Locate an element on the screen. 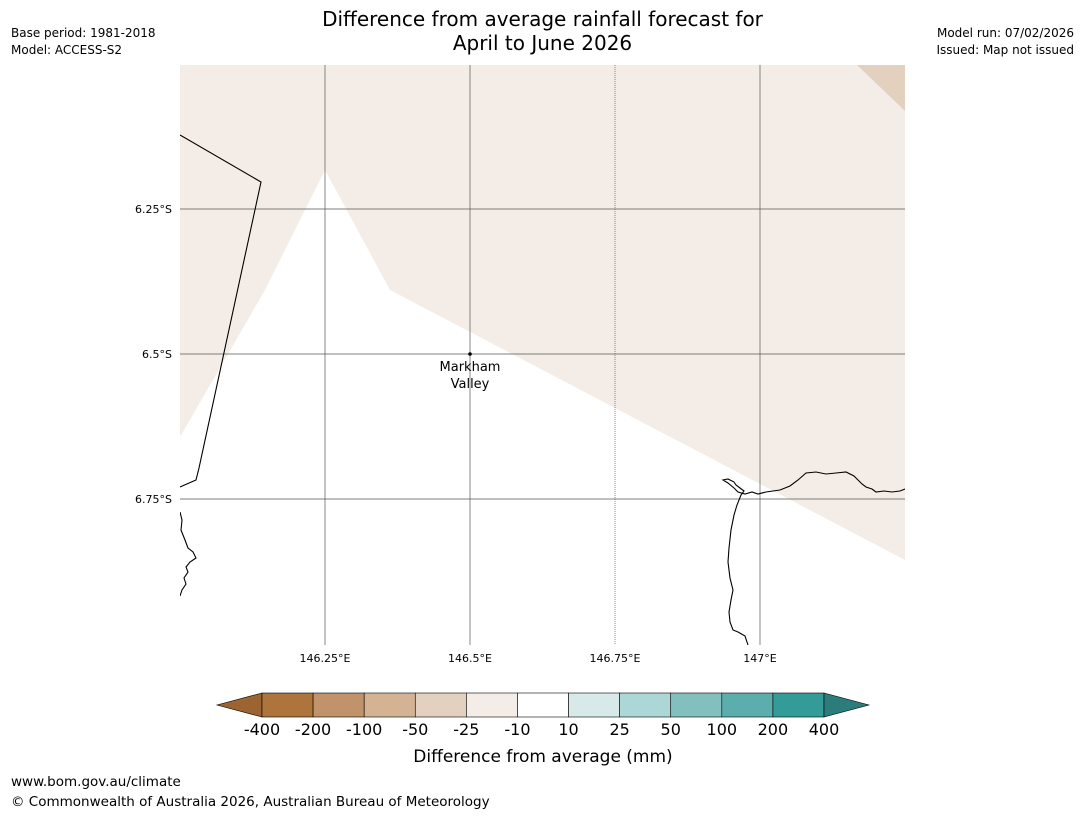 This screenshot has height=816, width=1085. place-label-line1: Markham is located at coordinates (470, 367).